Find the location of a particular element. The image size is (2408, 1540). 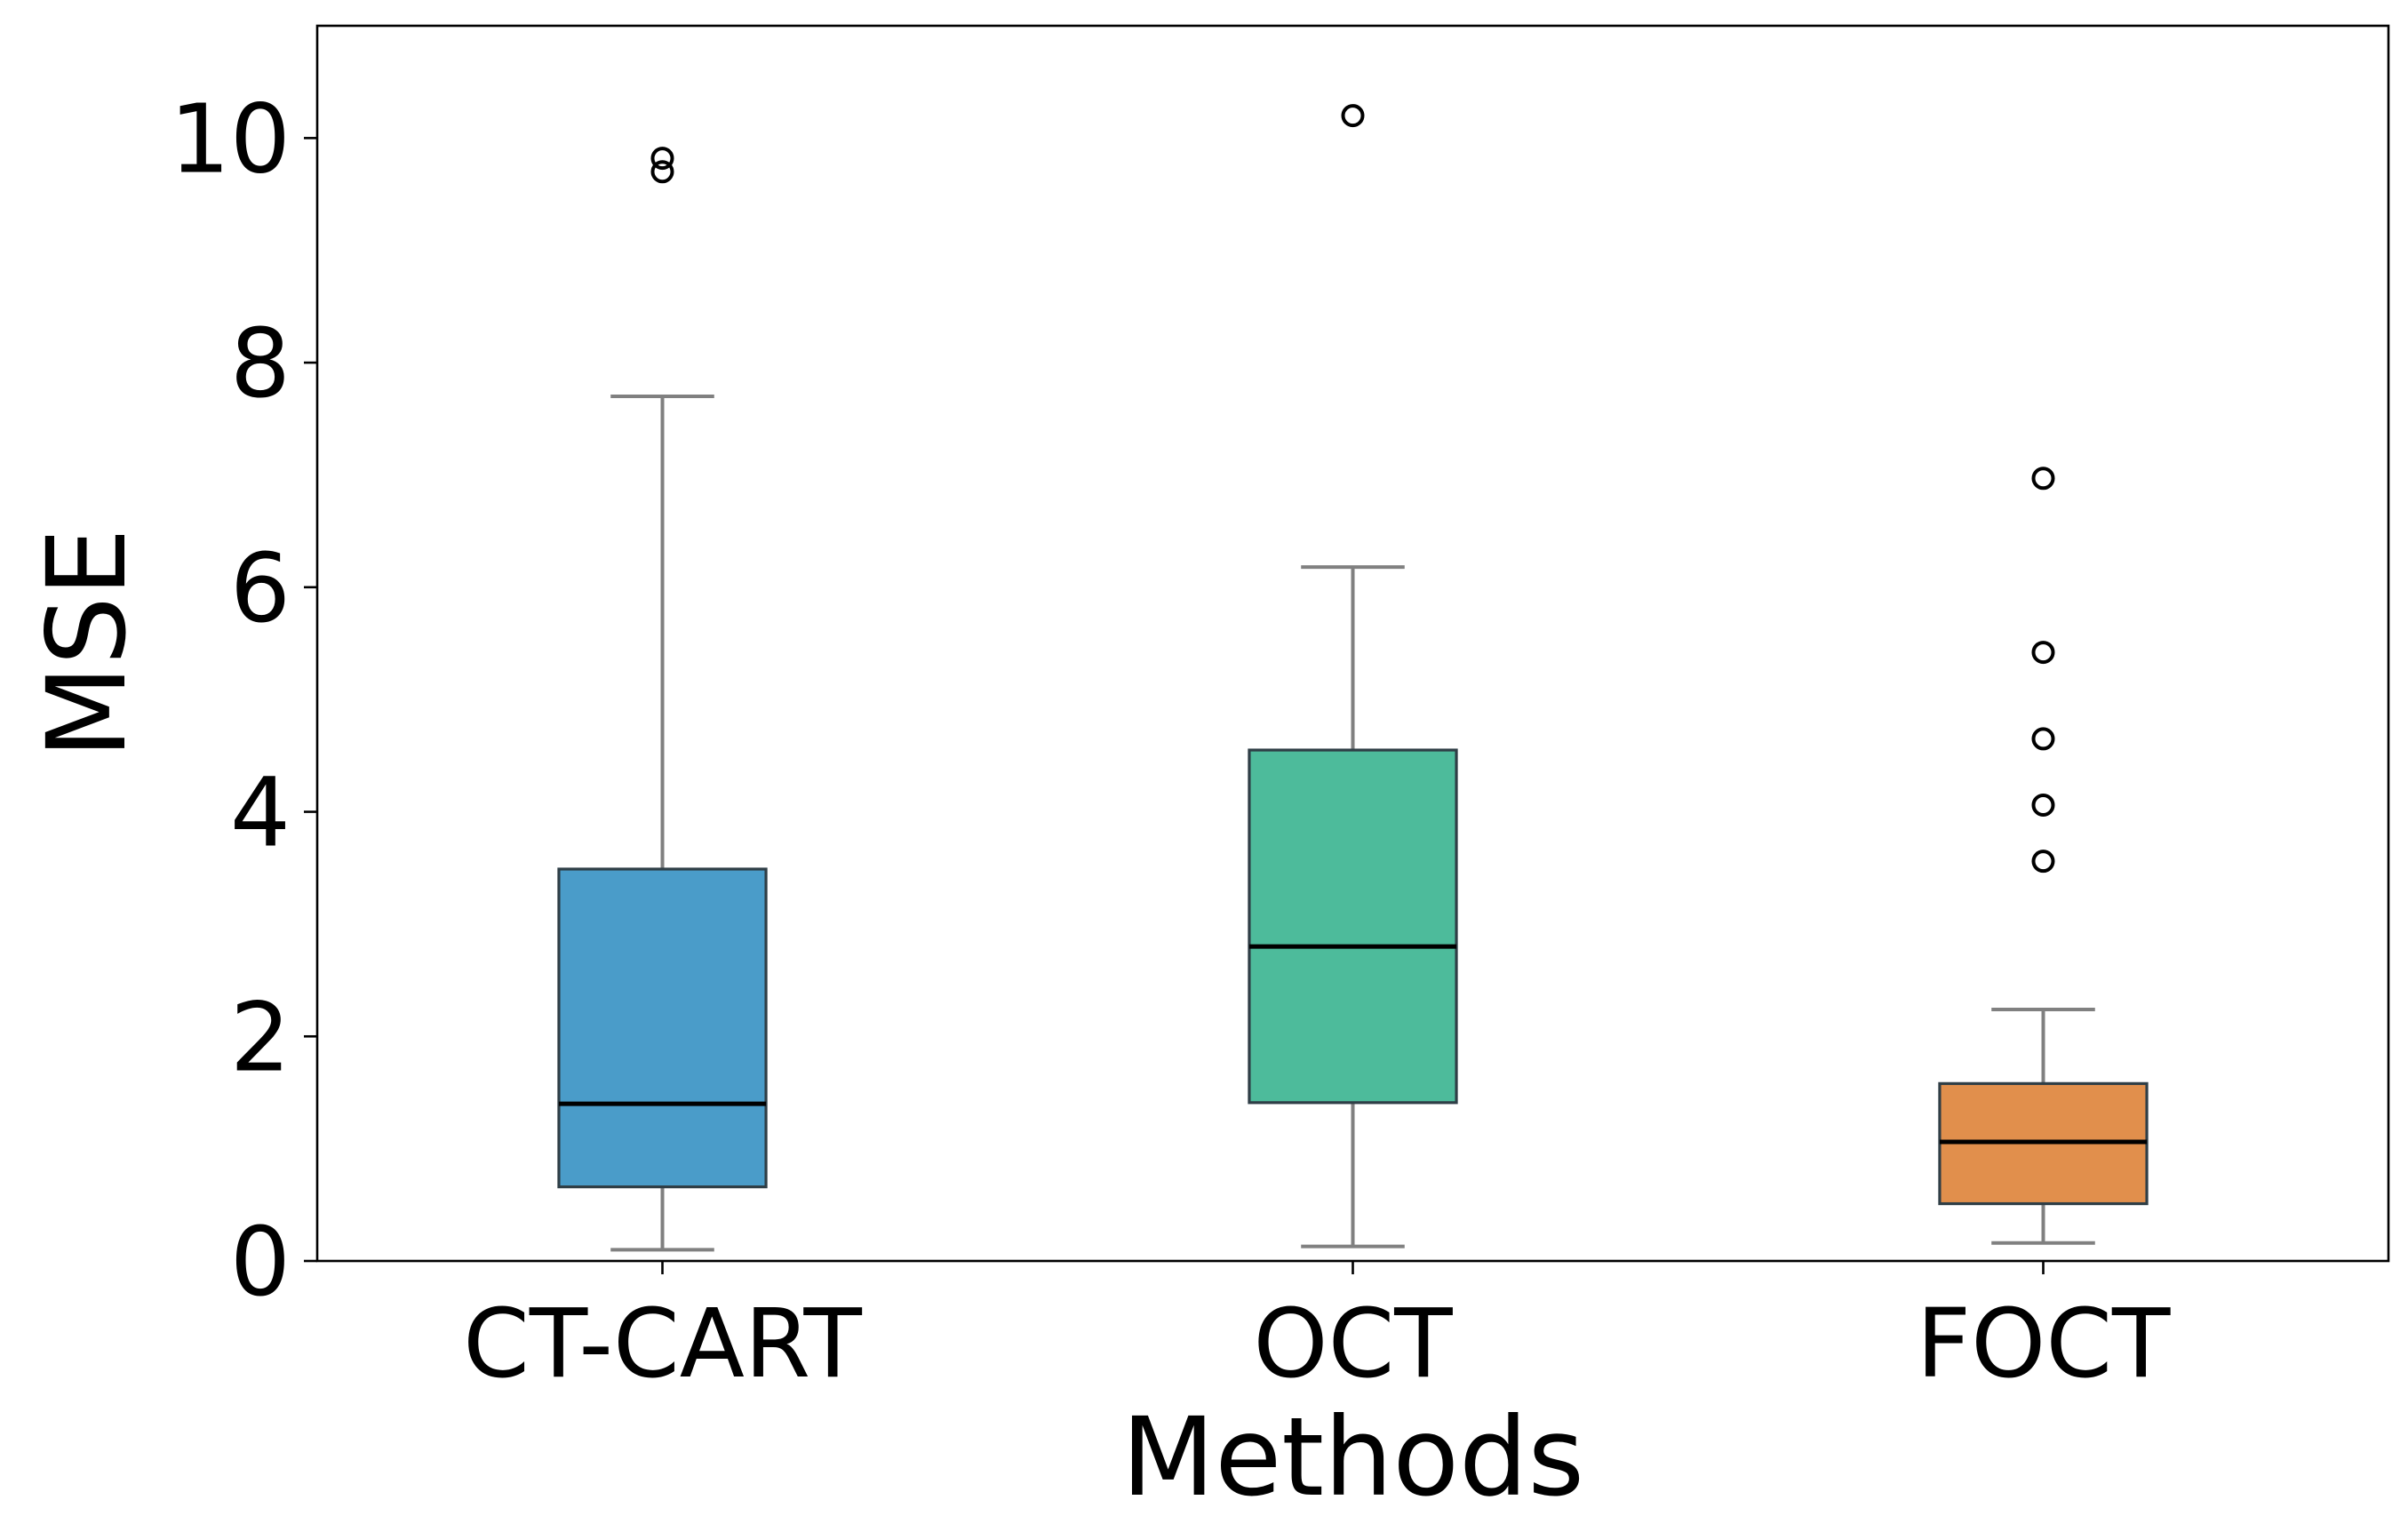

x-axis-title: Methods is located at coordinates (1352, 1457).